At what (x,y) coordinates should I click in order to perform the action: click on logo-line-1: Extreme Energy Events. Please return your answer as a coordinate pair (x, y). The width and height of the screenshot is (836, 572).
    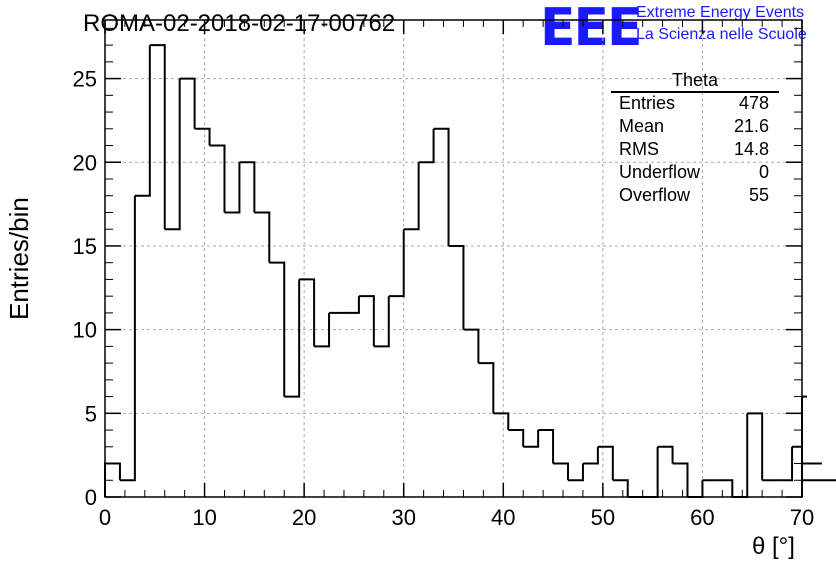
    Looking at the image, I should click on (720, 12).